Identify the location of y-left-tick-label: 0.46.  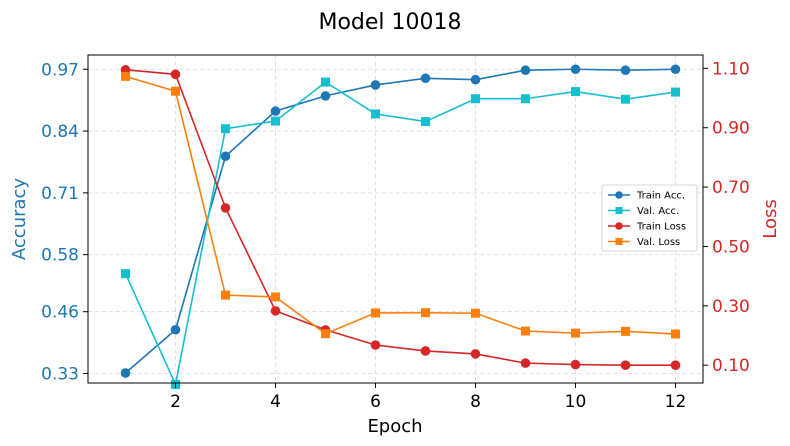
(60, 313).